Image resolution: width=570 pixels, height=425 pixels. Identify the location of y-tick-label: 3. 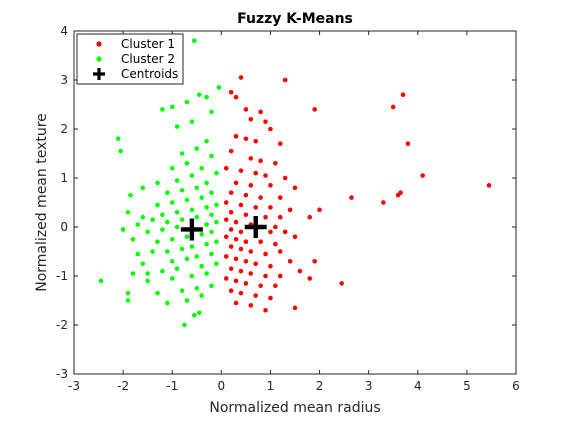
(64, 80).